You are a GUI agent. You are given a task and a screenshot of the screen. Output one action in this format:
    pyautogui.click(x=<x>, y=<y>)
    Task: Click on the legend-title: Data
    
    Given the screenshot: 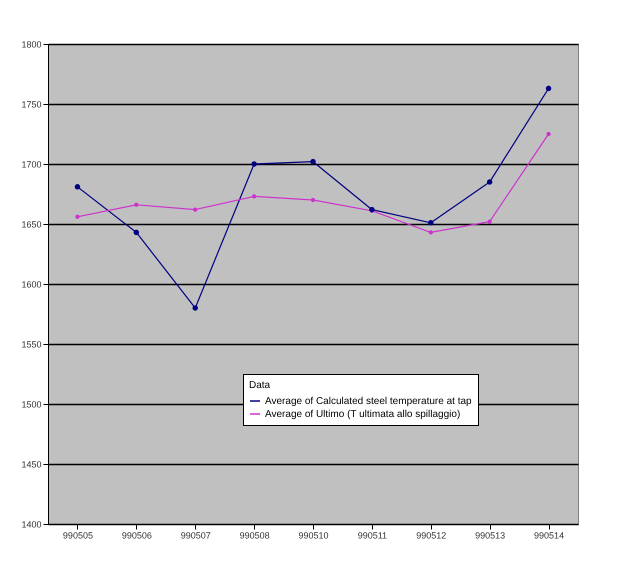 What is the action you would take?
    pyautogui.click(x=260, y=385)
    